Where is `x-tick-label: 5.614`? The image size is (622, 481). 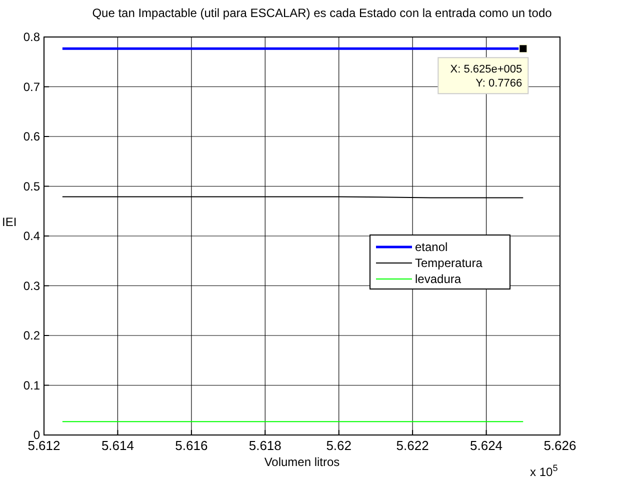 x-tick-label: 5.614 is located at coordinates (117, 445).